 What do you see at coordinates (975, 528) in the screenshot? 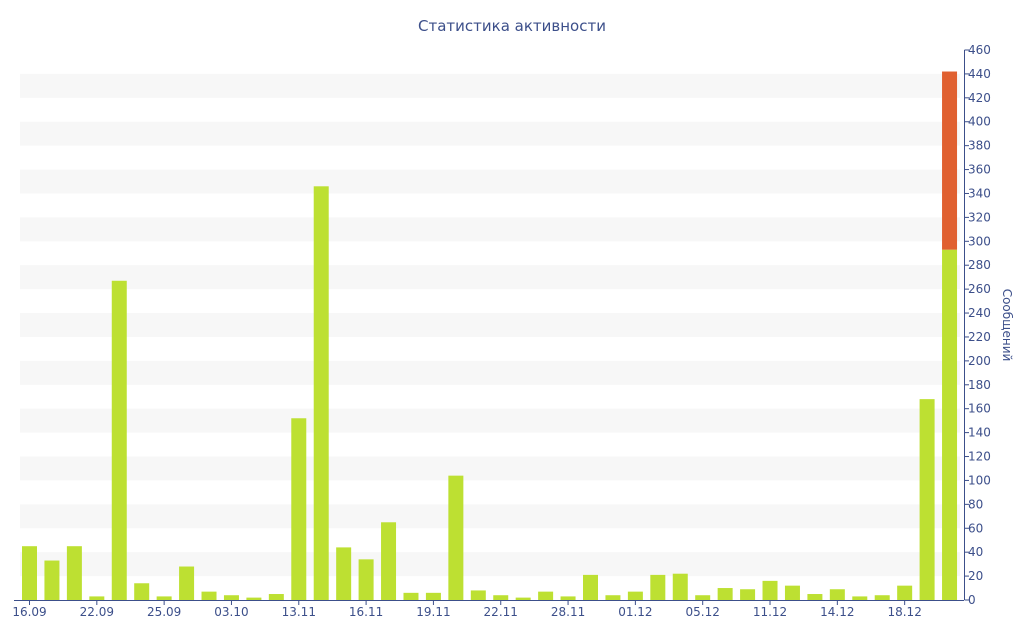
I see `y-tick-label: 60` at bounding box center [975, 528].